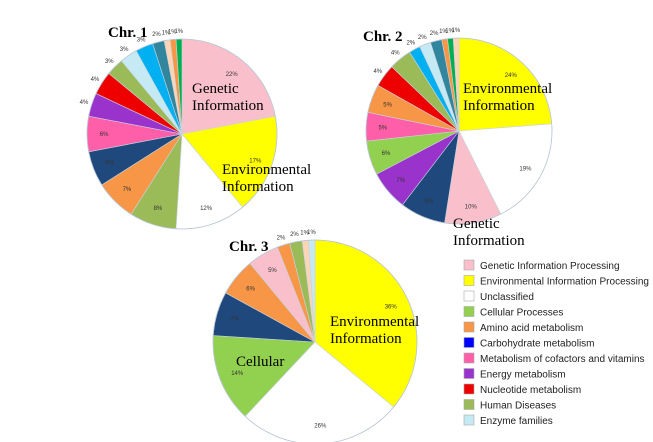 The width and height of the screenshot is (653, 442). Describe the element at coordinates (391, 307) in the screenshot. I see `slice-percent-label: 36%` at that location.